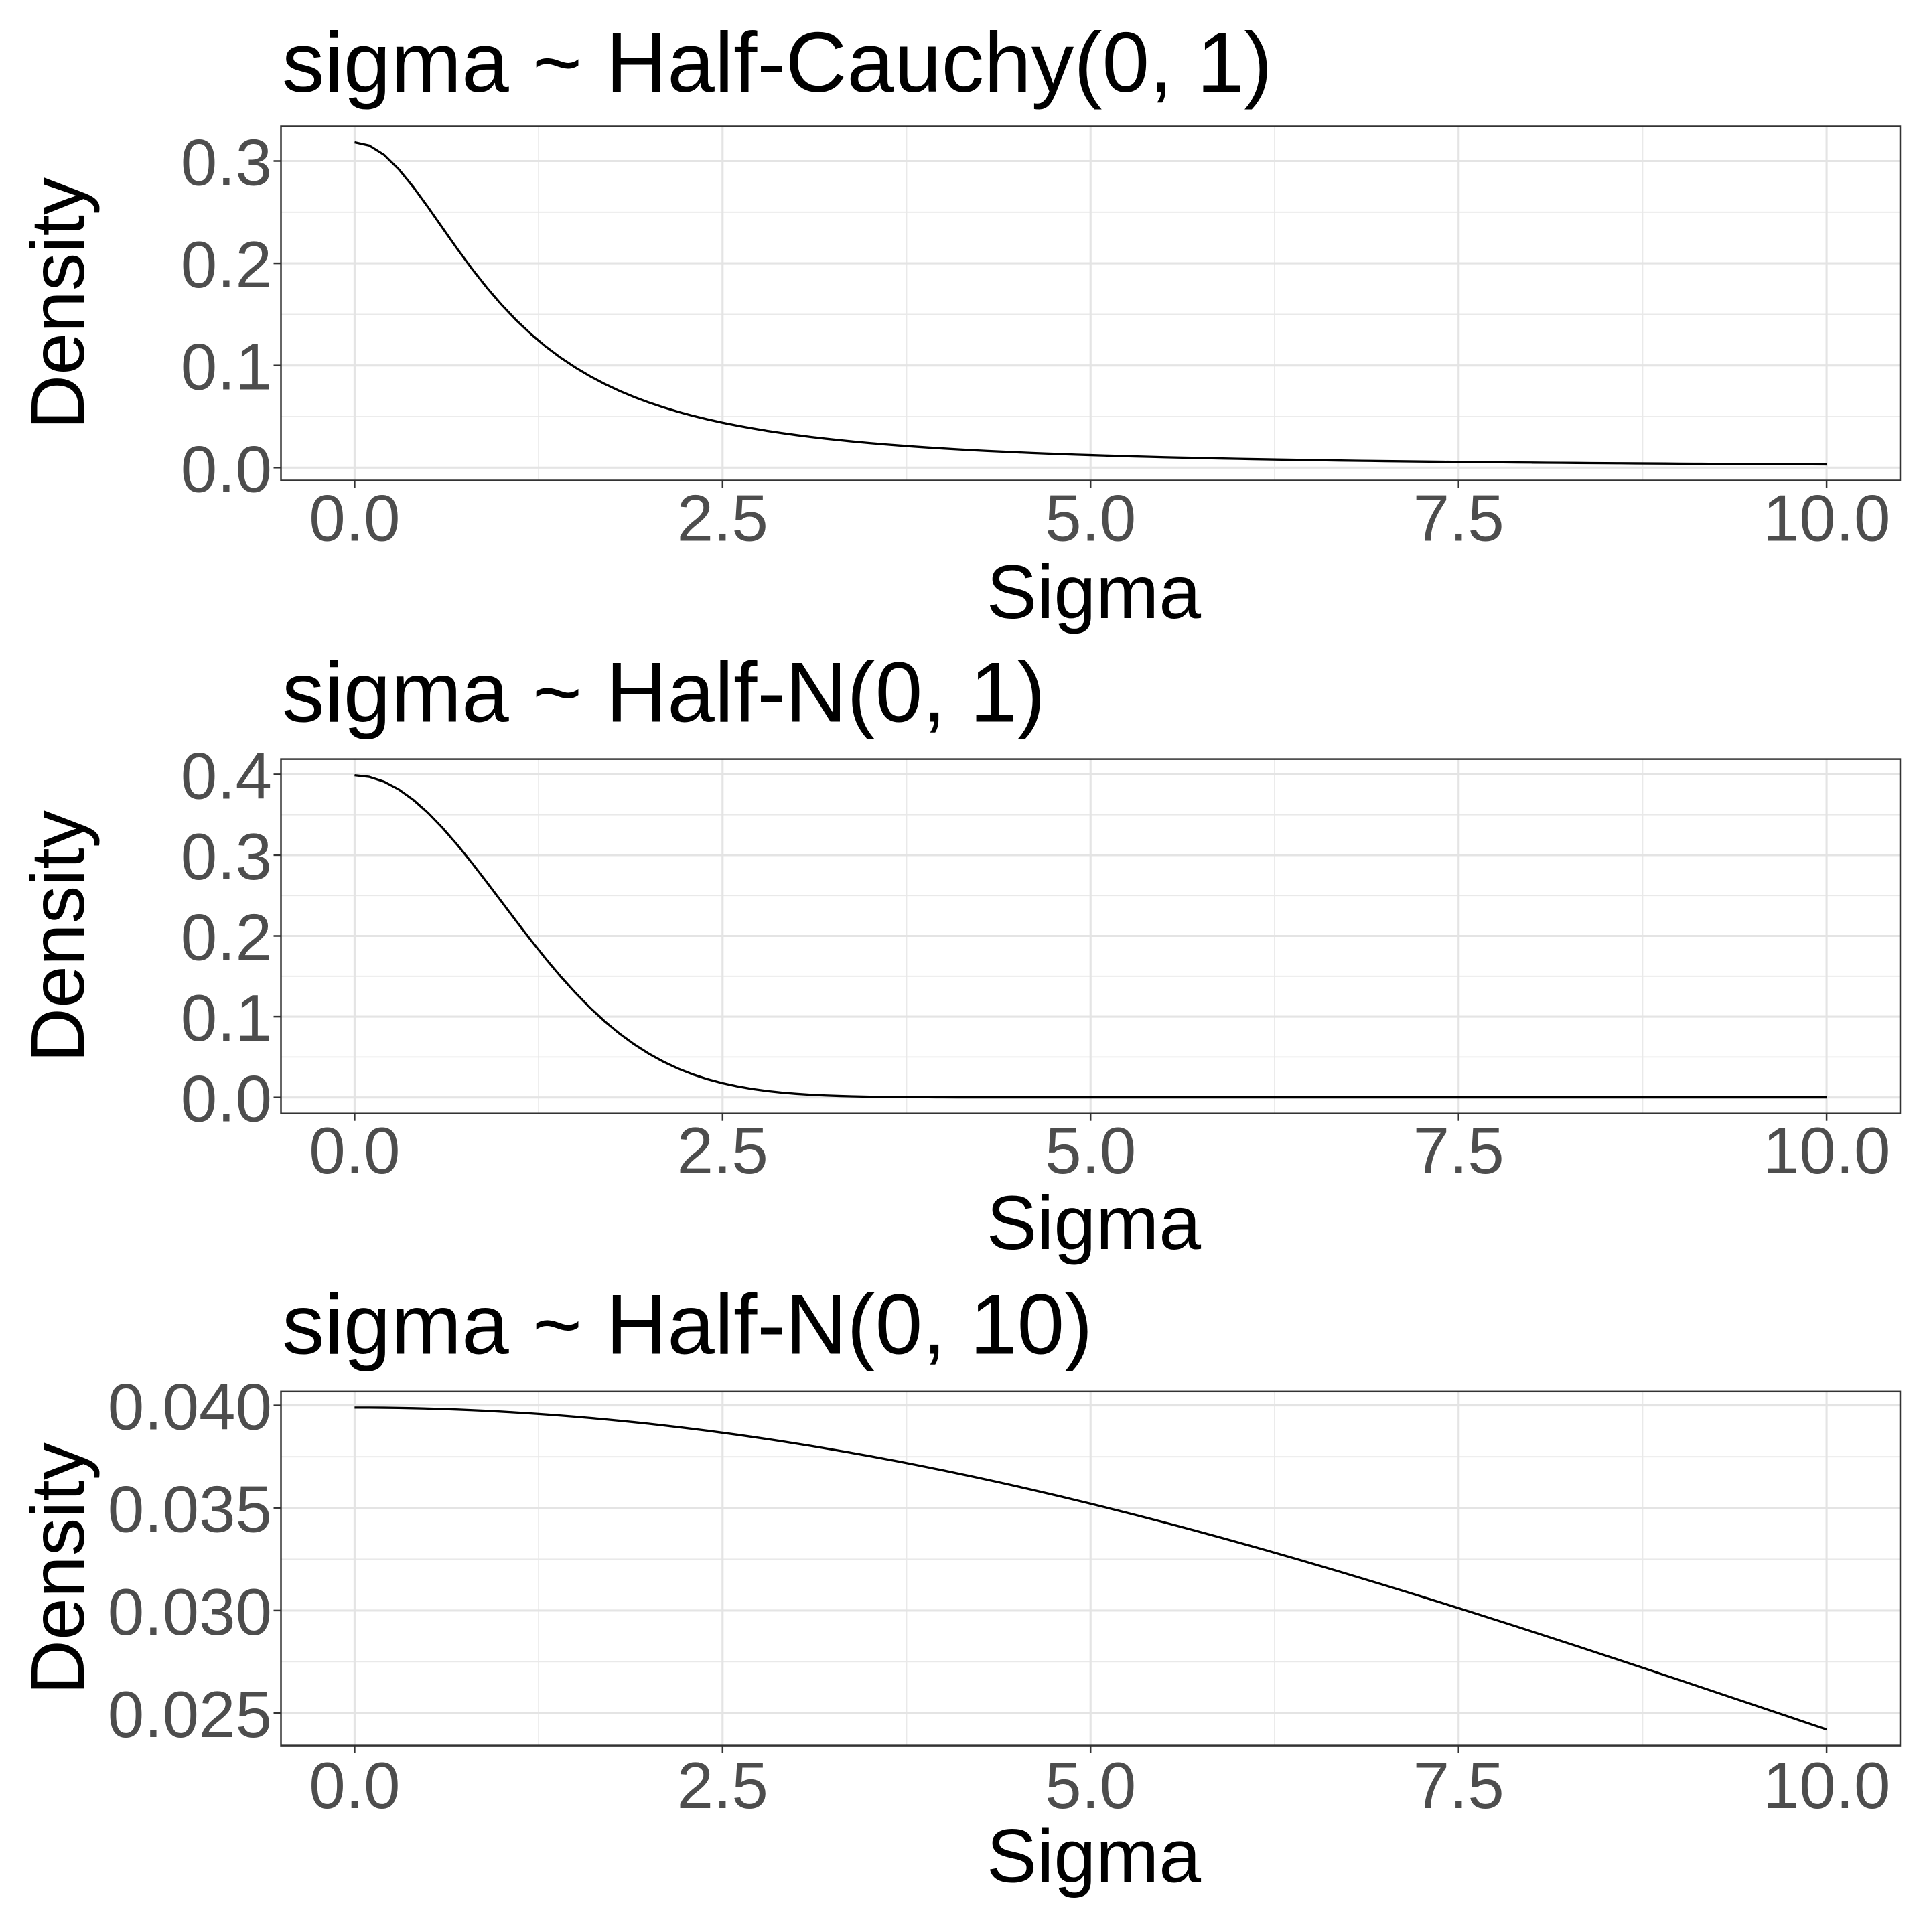  Describe the element at coordinates (226, 775) in the screenshot. I see `svg-text: 0.4` at that location.